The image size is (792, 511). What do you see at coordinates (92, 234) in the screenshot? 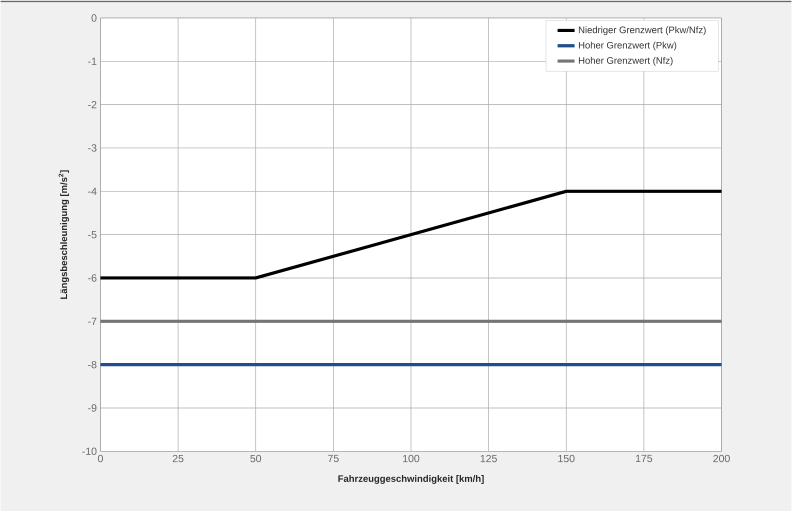
I see `y-tick-label: -5` at bounding box center [92, 234].